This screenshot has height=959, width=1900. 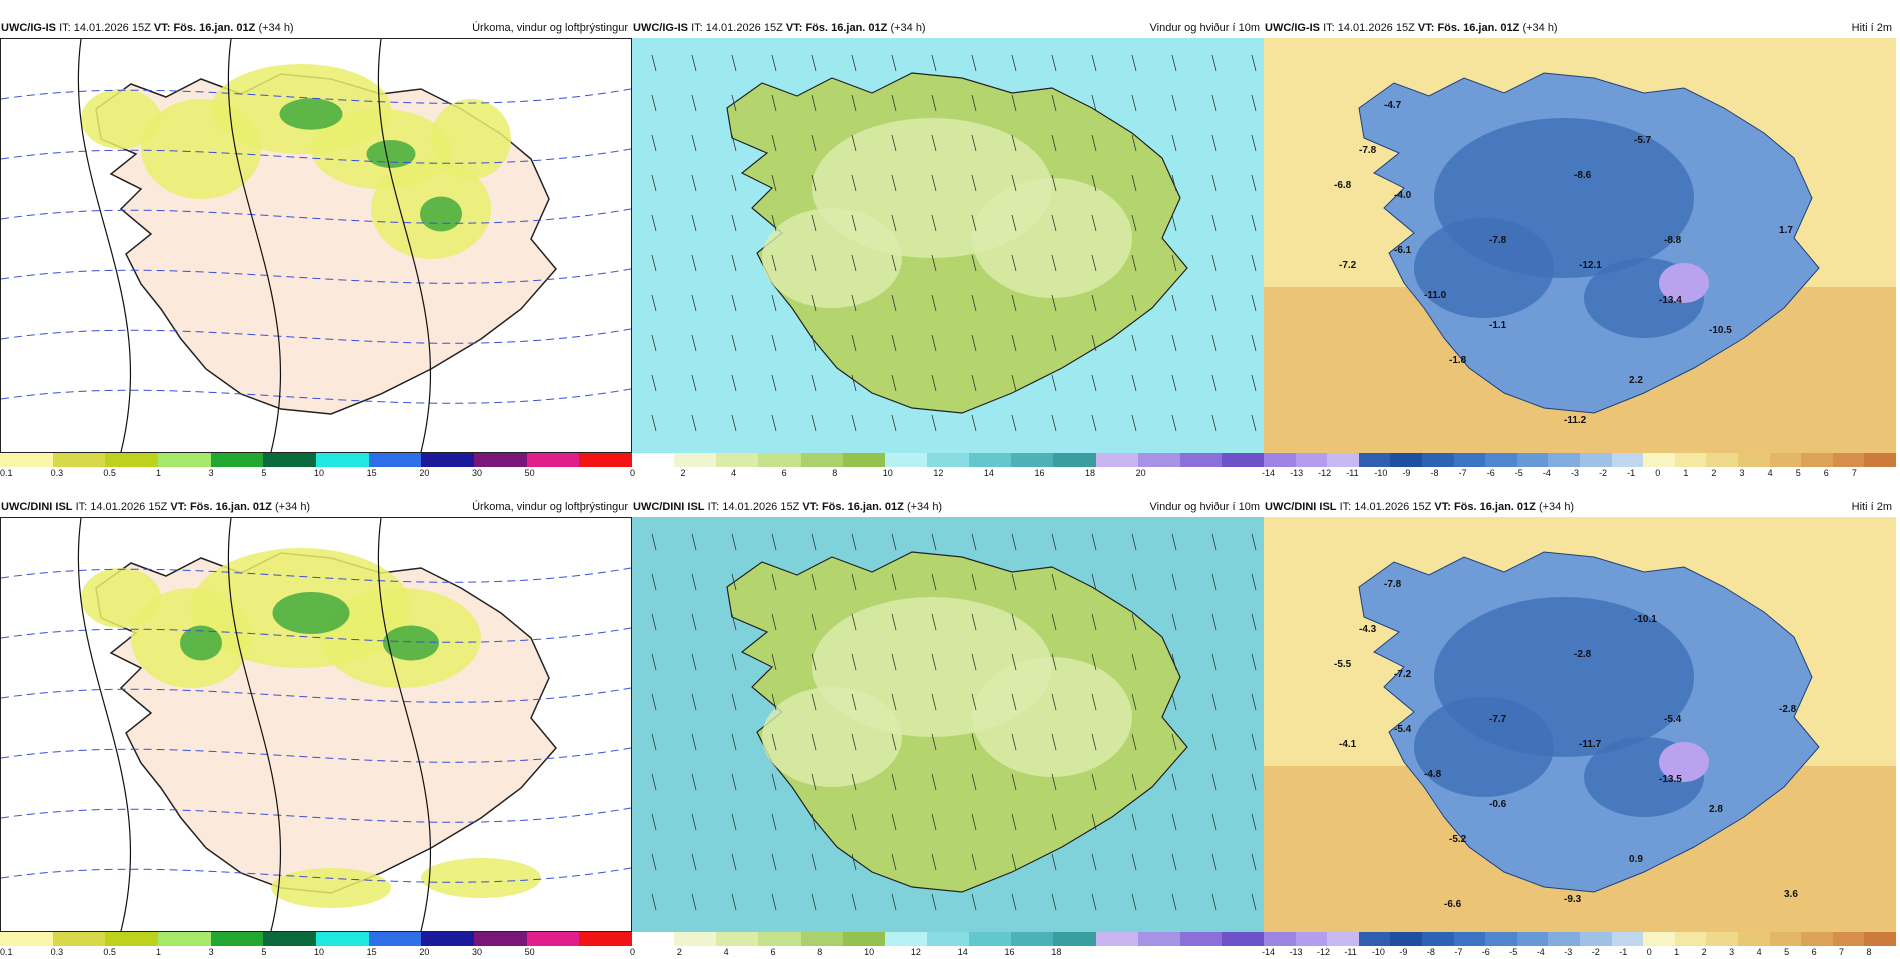 I want to click on temperature-label: -1.1, so click(x=1498, y=325).